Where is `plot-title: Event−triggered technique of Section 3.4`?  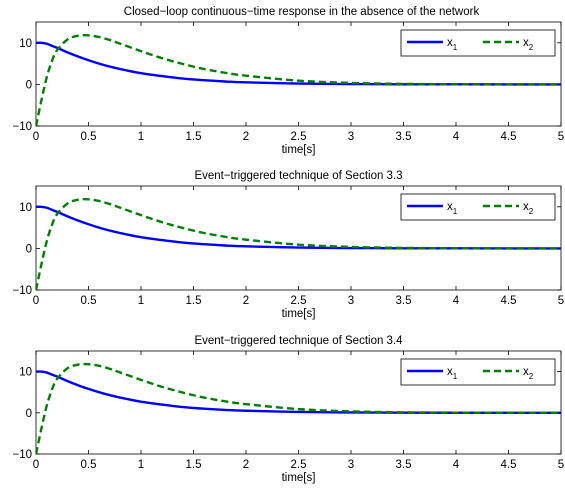 plot-title: Event−triggered technique of Section 3.4 is located at coordinates (298, 341).